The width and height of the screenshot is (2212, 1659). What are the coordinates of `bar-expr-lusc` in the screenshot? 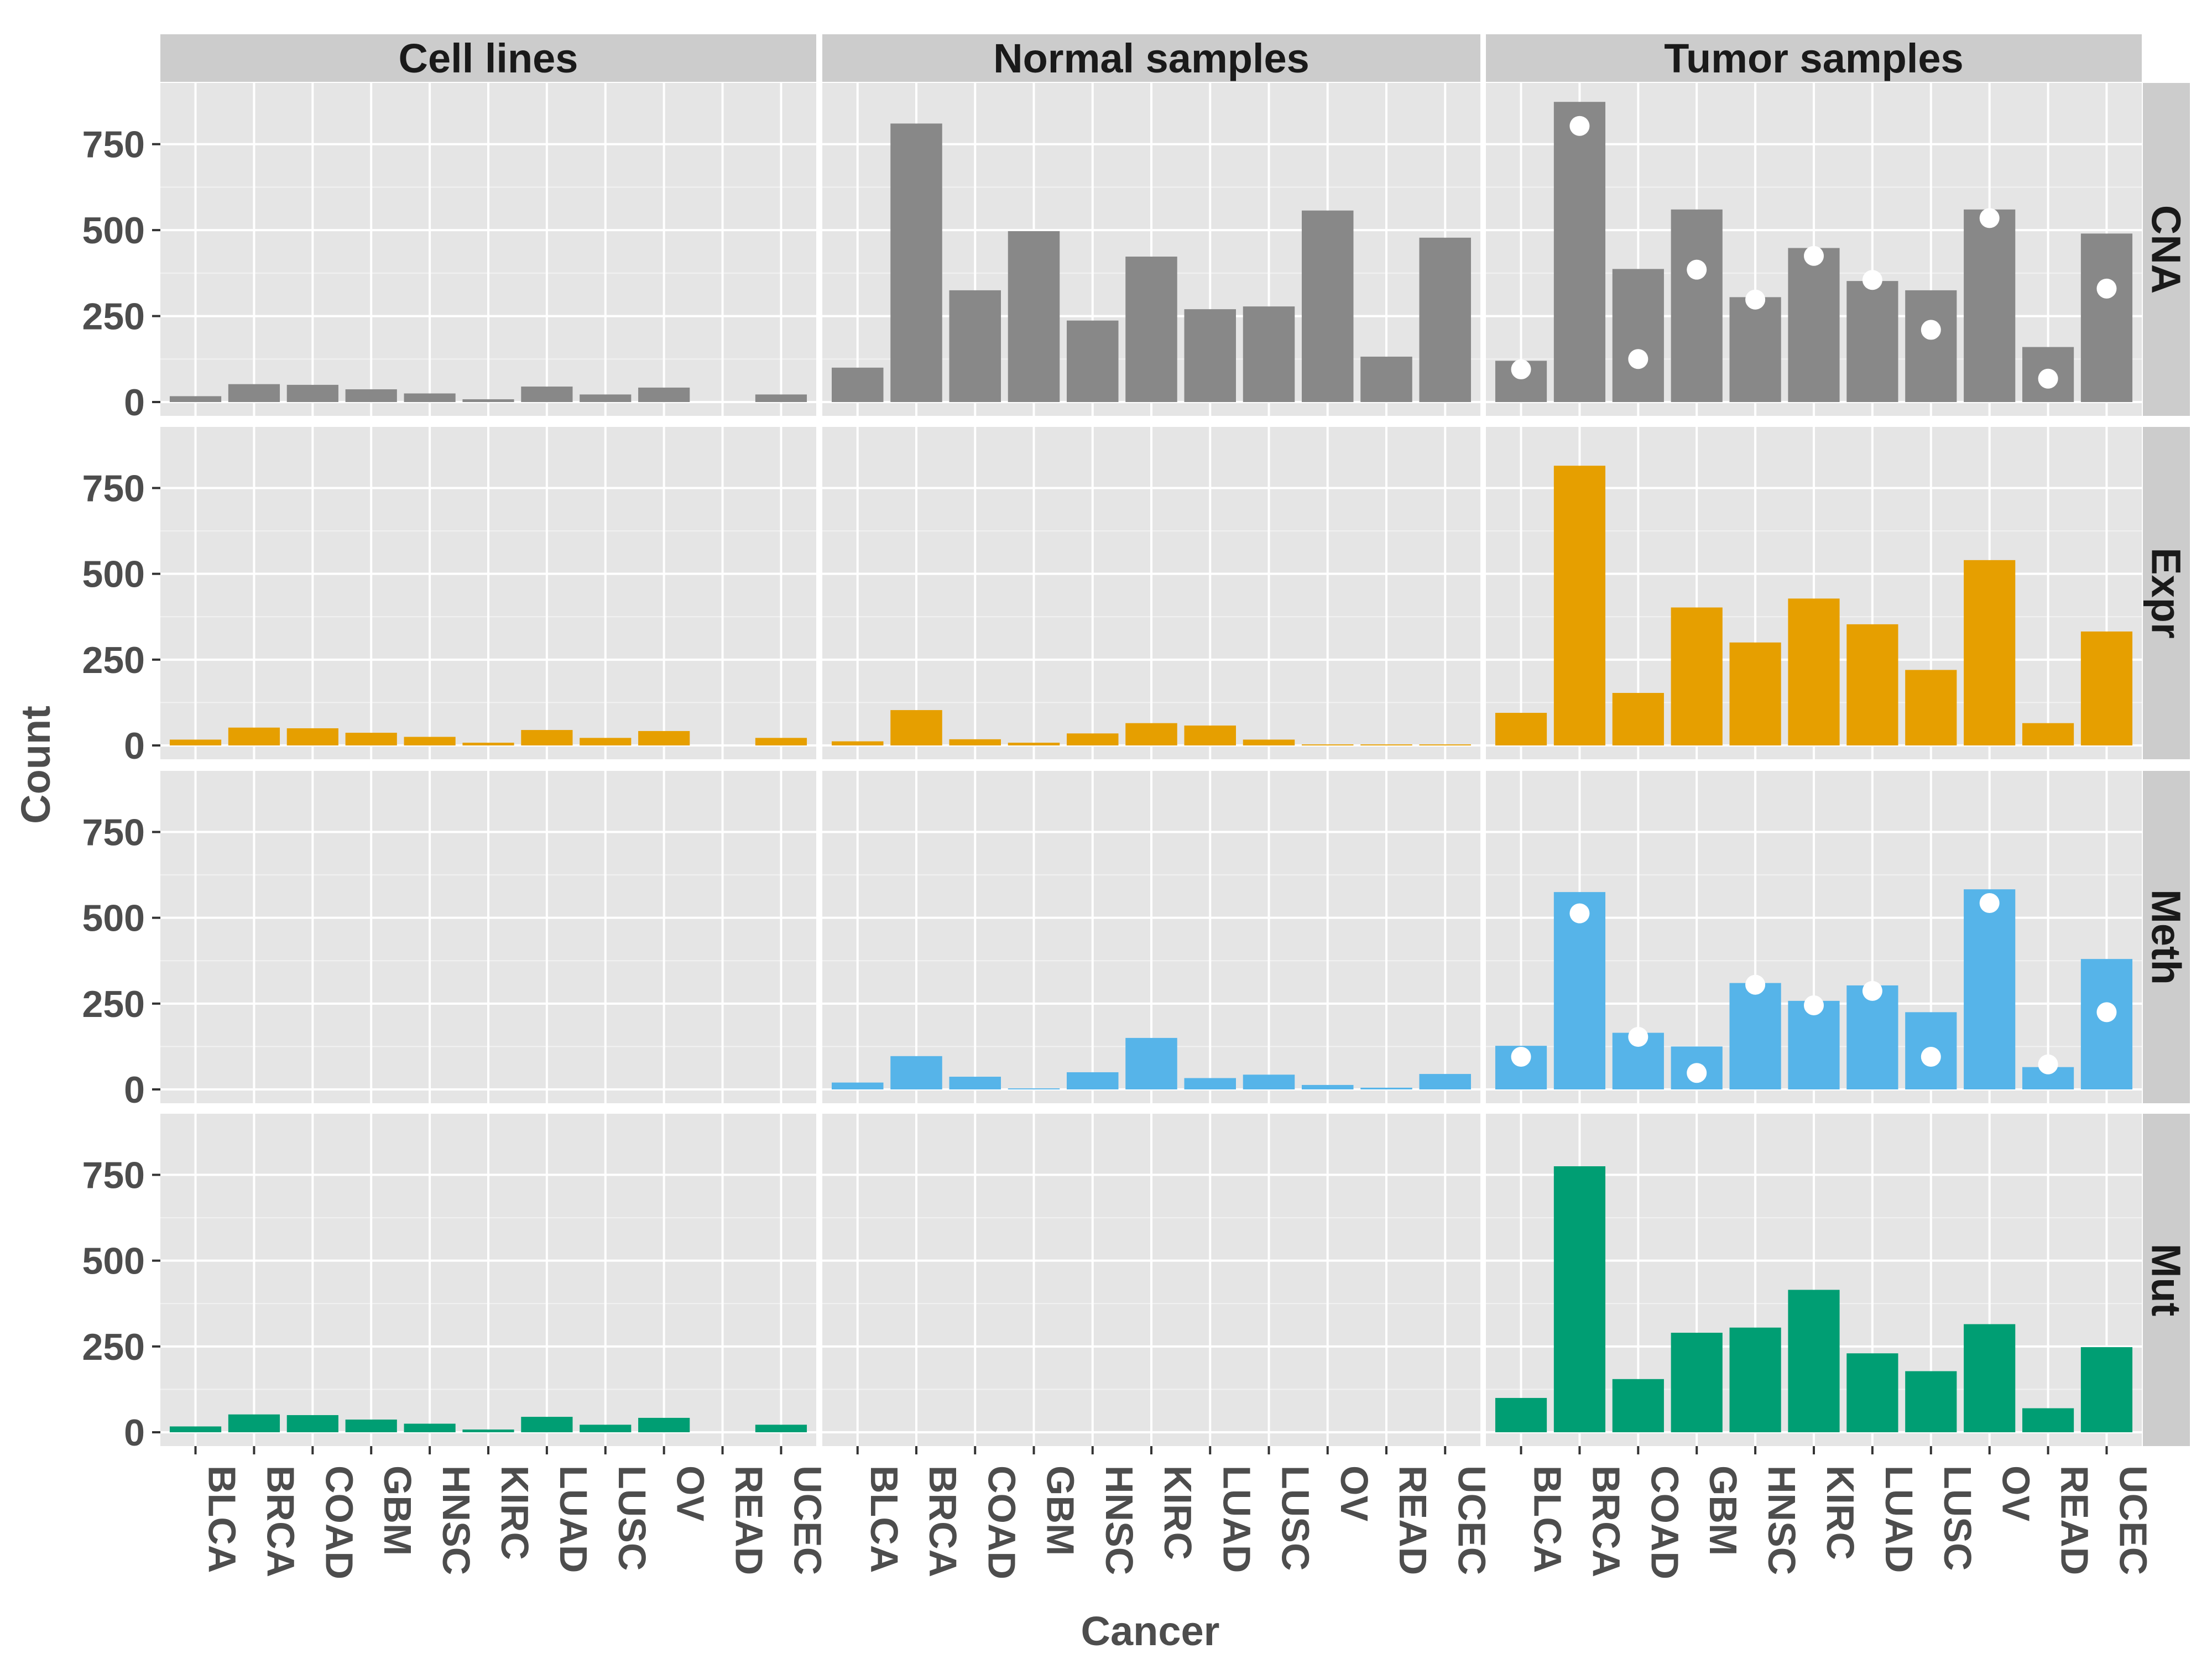 It's located at (606, 742).